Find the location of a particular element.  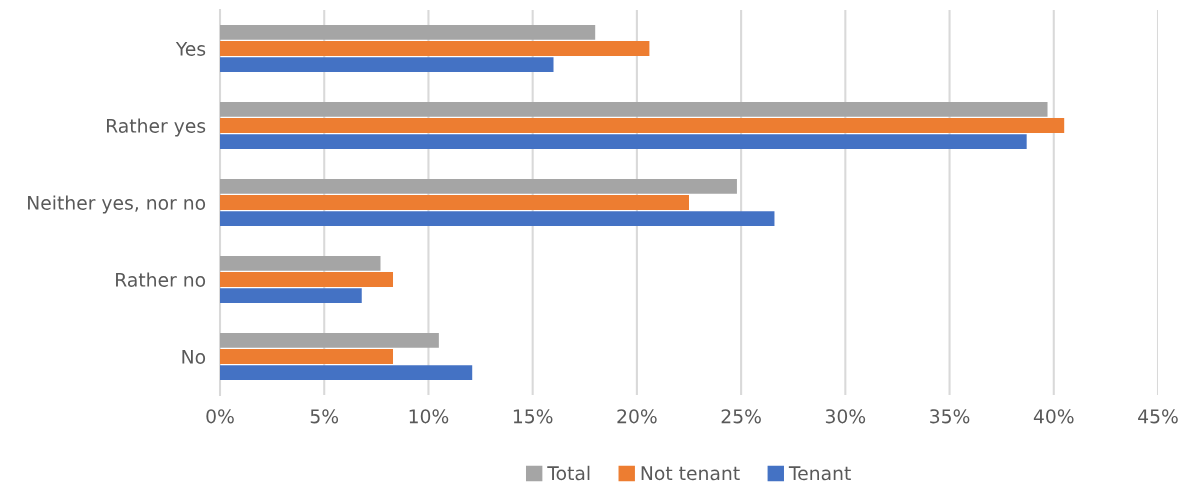

legend-label: Total is located at coordinates (568, 473).